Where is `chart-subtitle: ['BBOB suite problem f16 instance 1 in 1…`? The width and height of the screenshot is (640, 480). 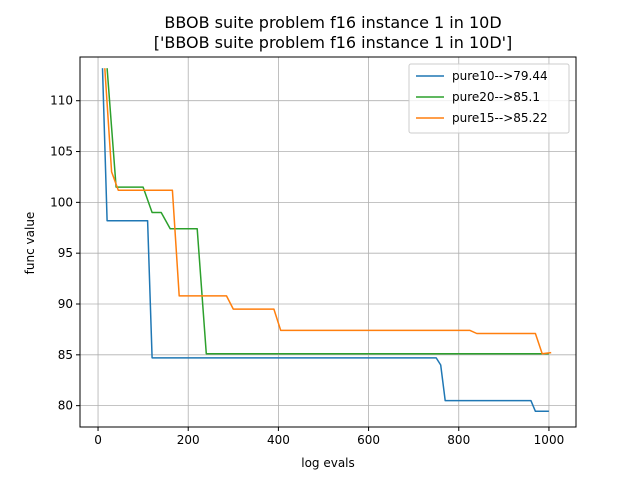 chart-subtitle: ['BBOB suite problem f16 instance 1 in 1… is located at coordinates (333, 42).